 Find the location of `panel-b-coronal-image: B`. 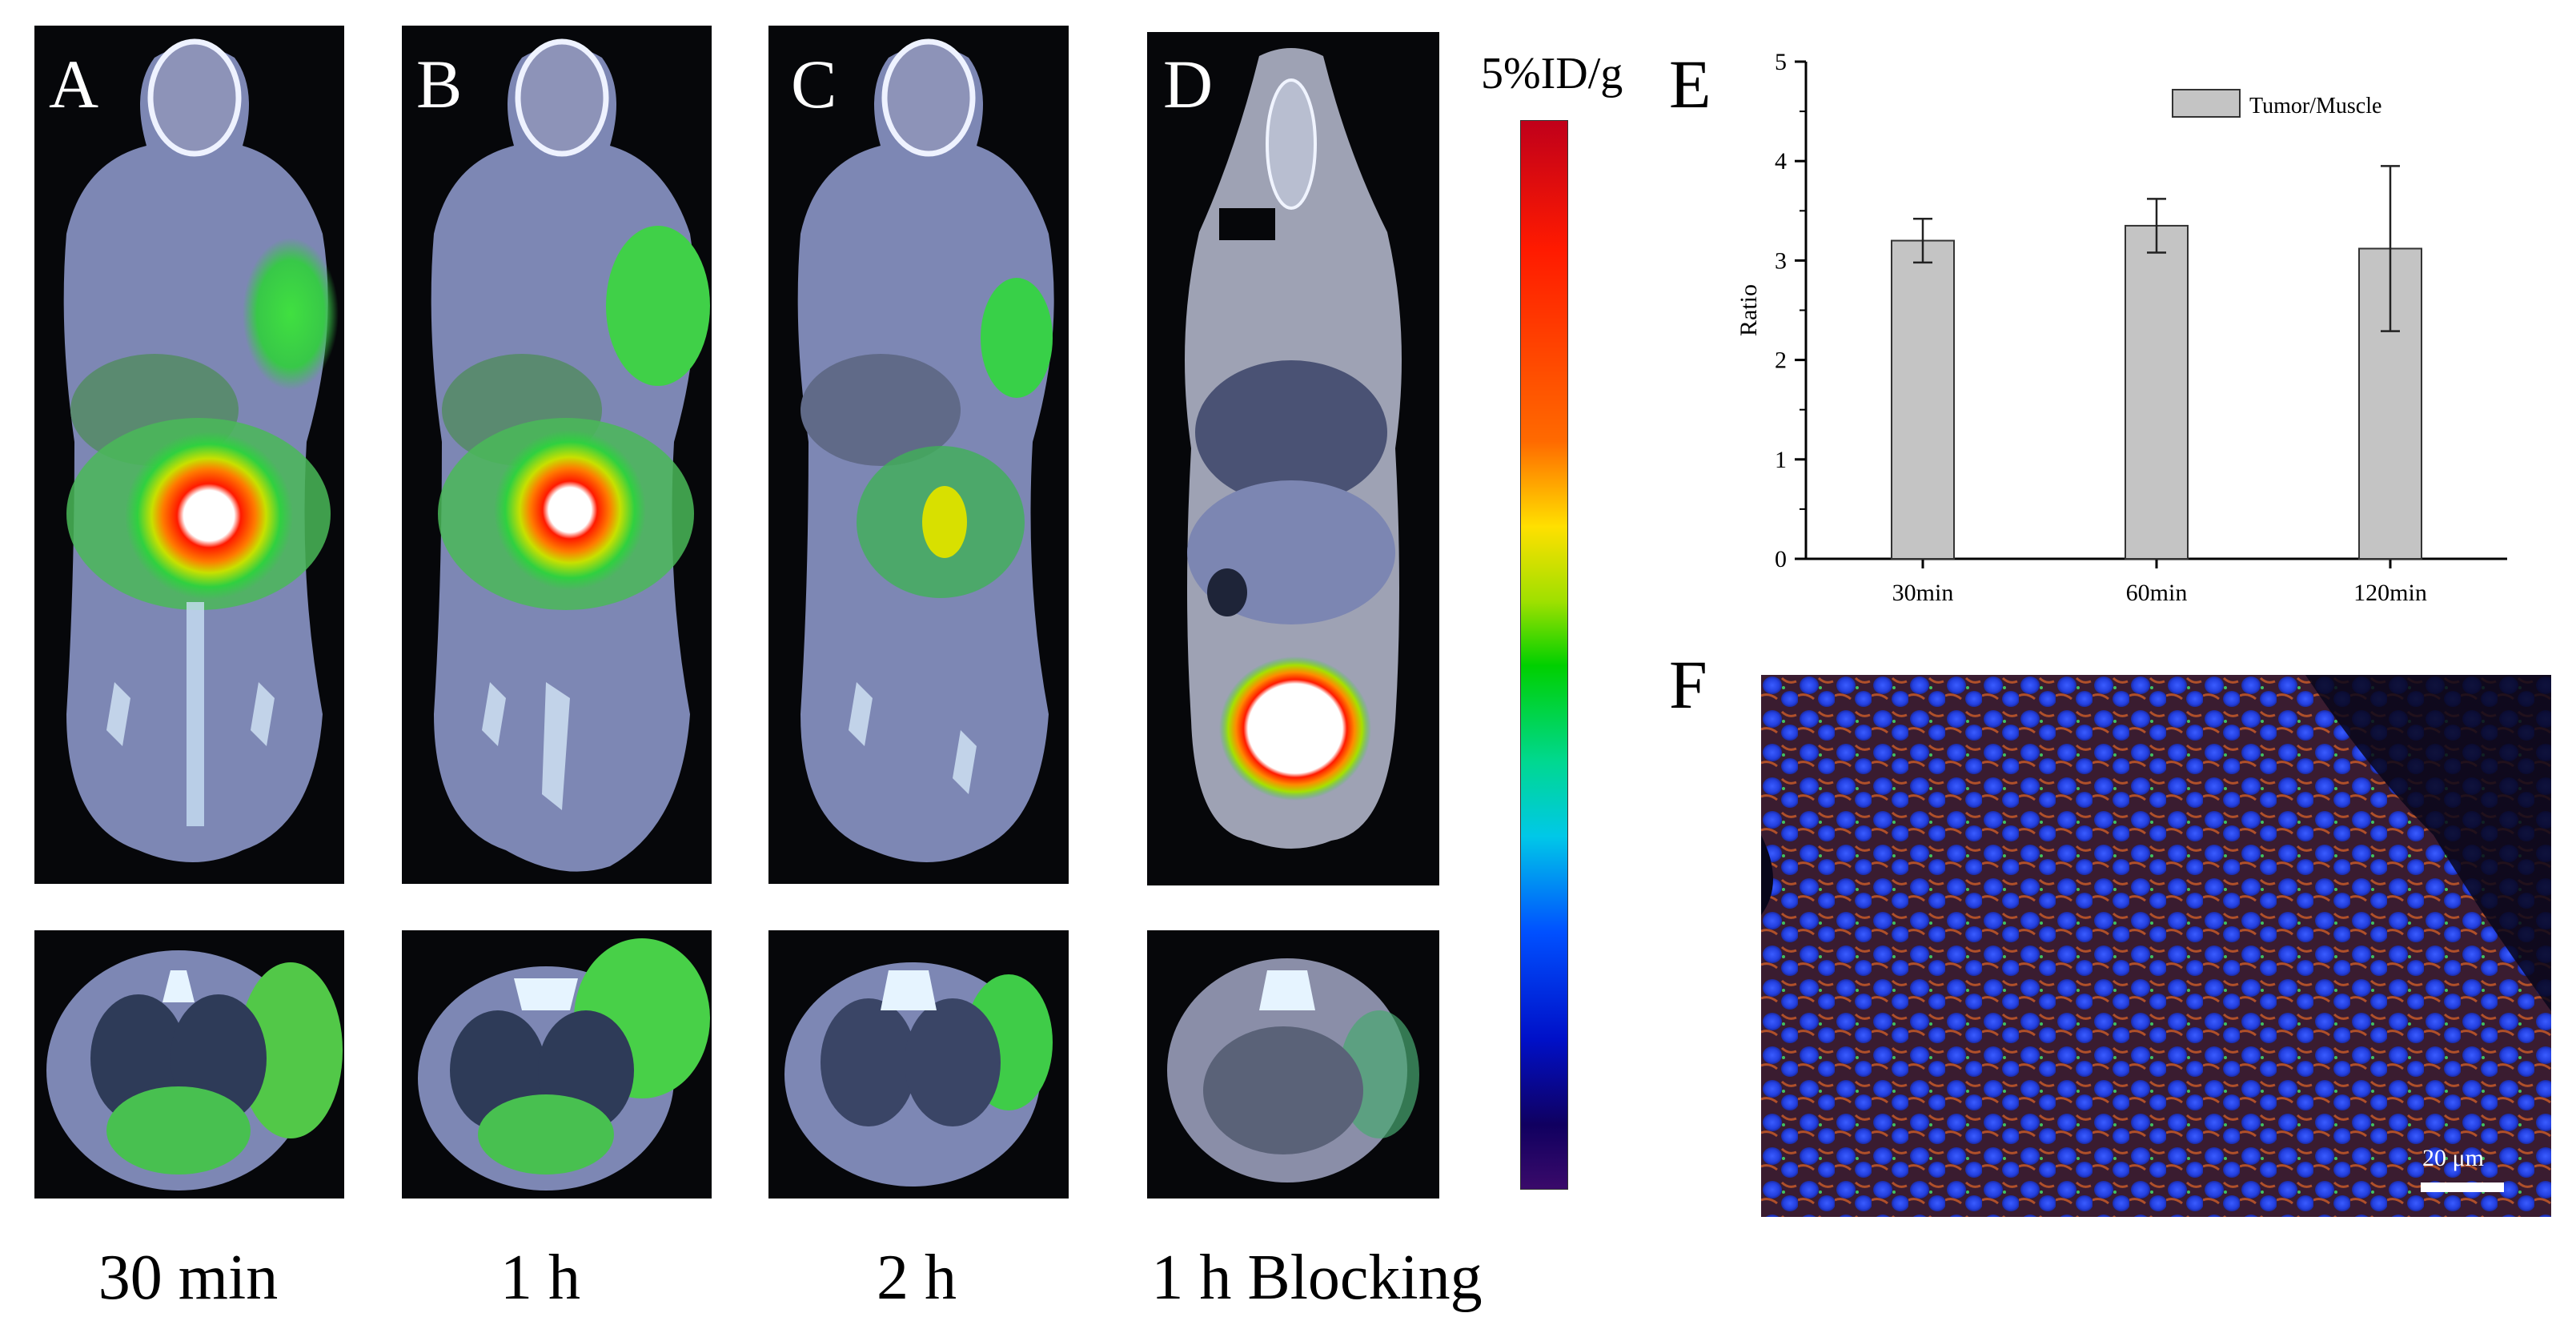

panel-b-coronal-image: B is located at coordinates (557, 455).